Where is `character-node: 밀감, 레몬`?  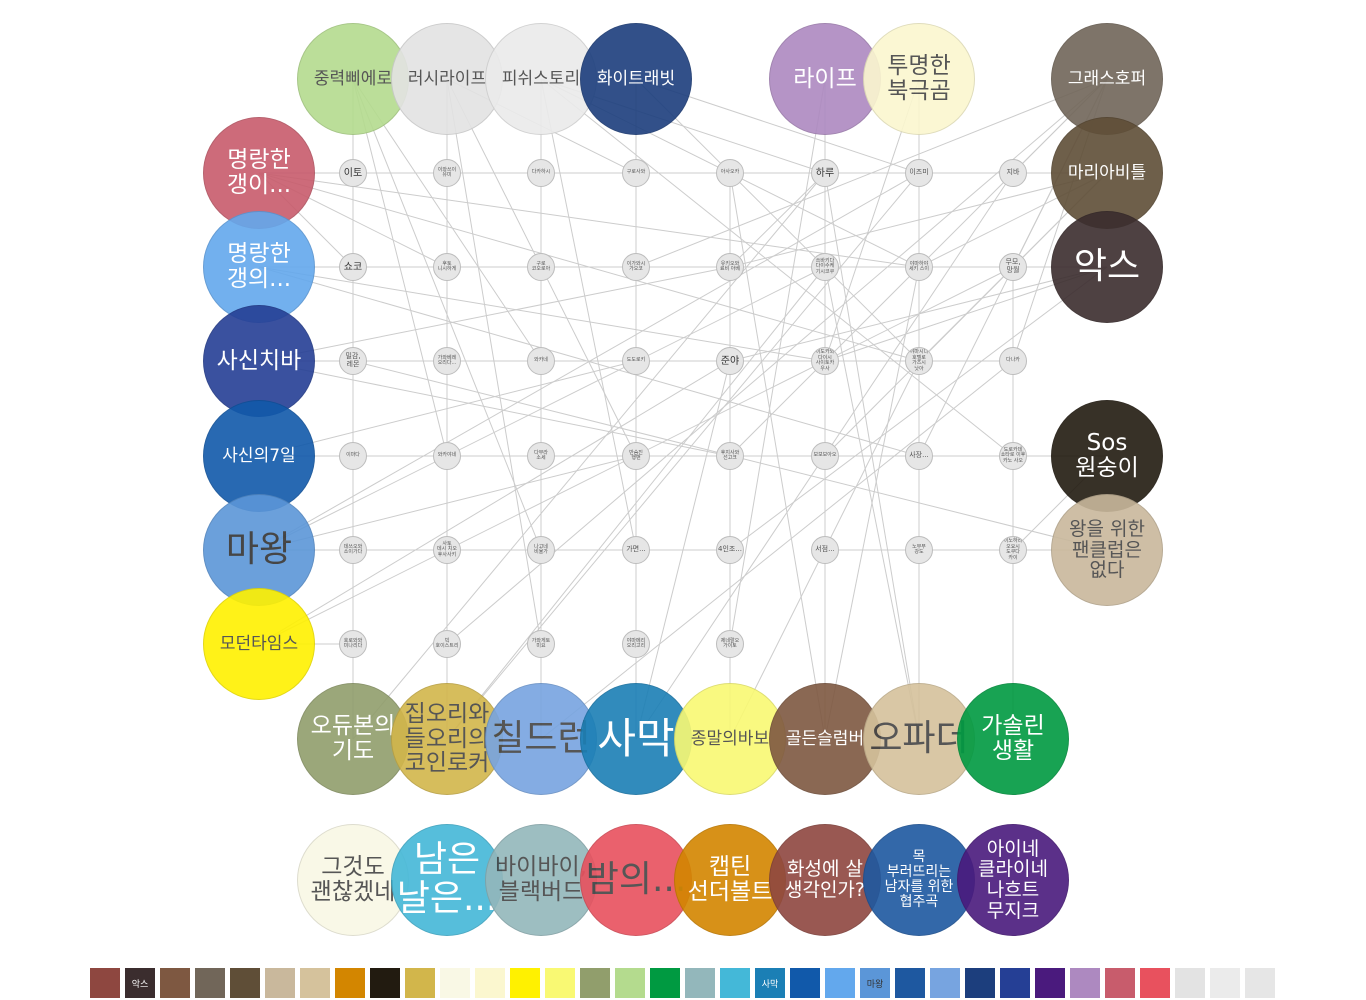 character-node: 밀감, 레몬 is located at coordinates (353, 361).